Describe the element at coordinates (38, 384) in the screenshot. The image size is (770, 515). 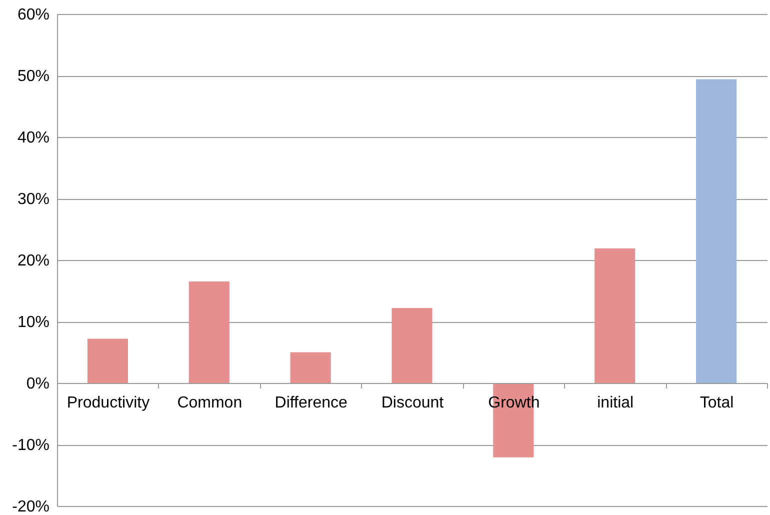
I see `y-tick-label: 0%` at that location.